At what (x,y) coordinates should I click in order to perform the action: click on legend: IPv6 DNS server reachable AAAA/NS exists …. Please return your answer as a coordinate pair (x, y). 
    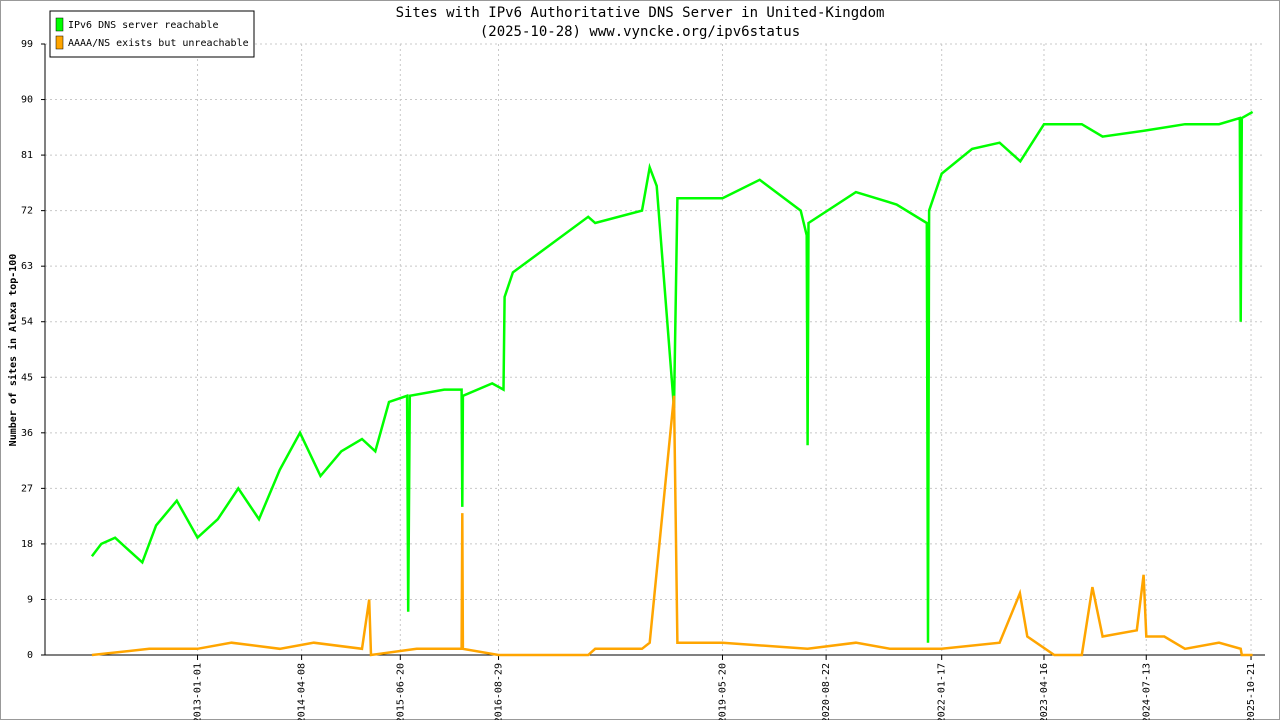
    Looking at the image, I should click on (152, 34).